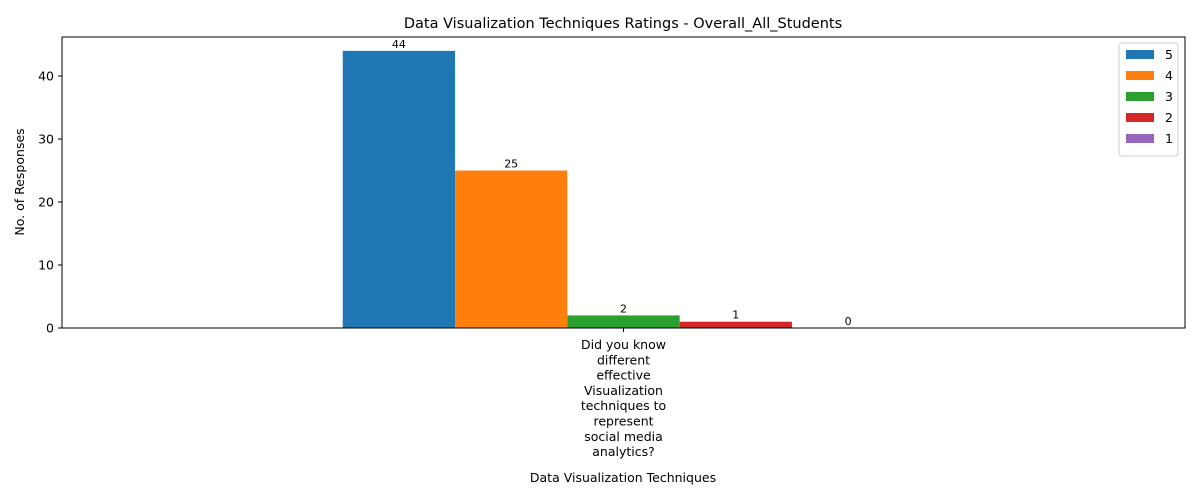  I want to click on y-axis-ticks: 0 10 20 30 40, so click(50, 202).